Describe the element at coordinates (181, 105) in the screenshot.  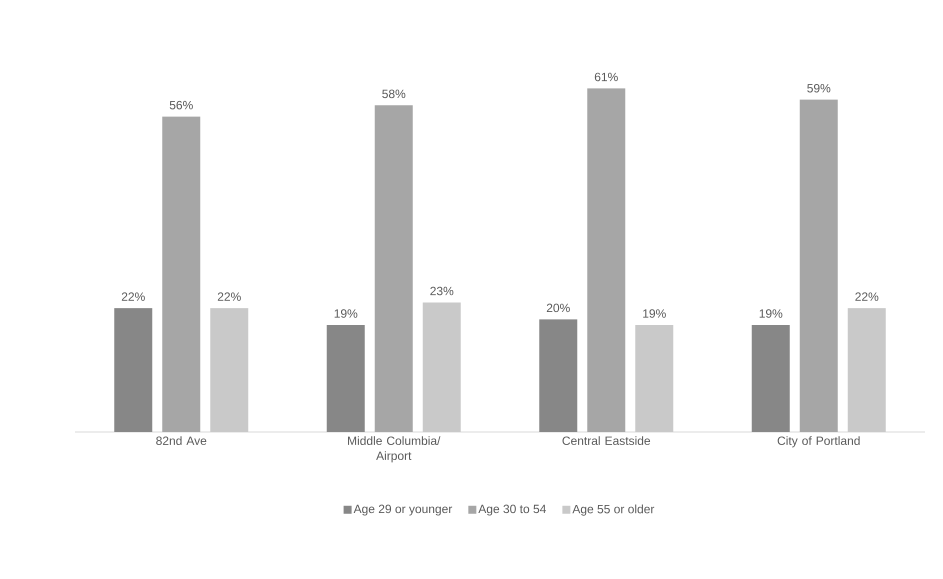
I see `data-label: 56%` at that location.